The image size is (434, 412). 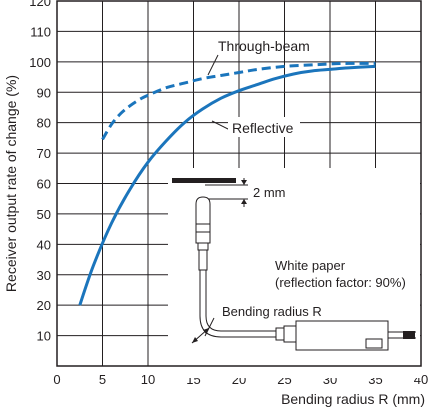 I want to click on y-tick-label: 80, so click(x=44, y=123).